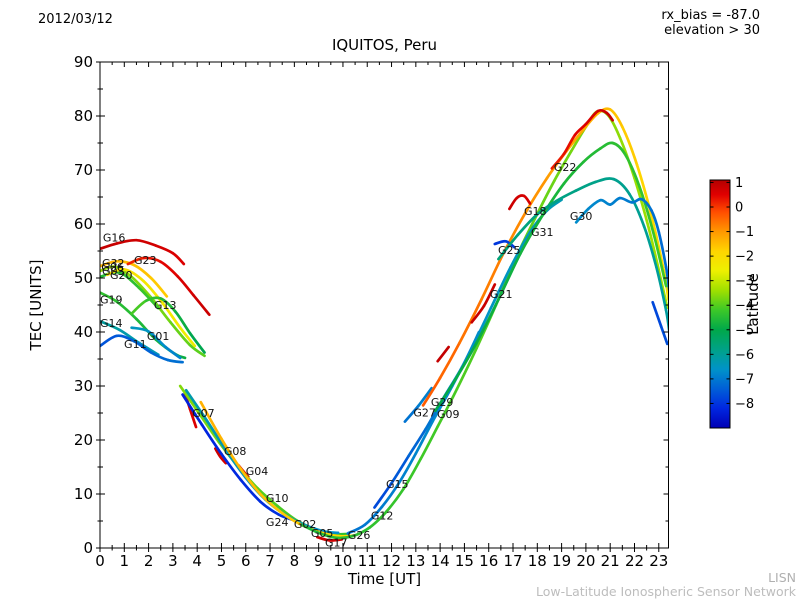 The width and height of the screenshot is (800, 600). Describe the element at coordinates (110, 325) in the screenshot. I see `track-segment-G14` at that location.